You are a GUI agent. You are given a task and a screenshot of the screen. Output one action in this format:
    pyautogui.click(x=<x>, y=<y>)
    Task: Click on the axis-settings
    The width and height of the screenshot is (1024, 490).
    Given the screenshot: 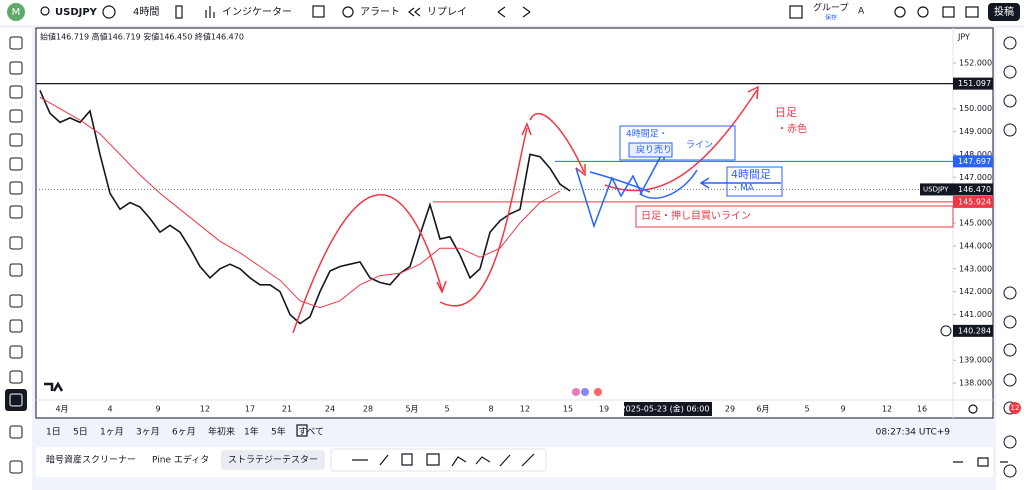 What is the action you would take?
    pyautogui.click(x=973, y=409)
    